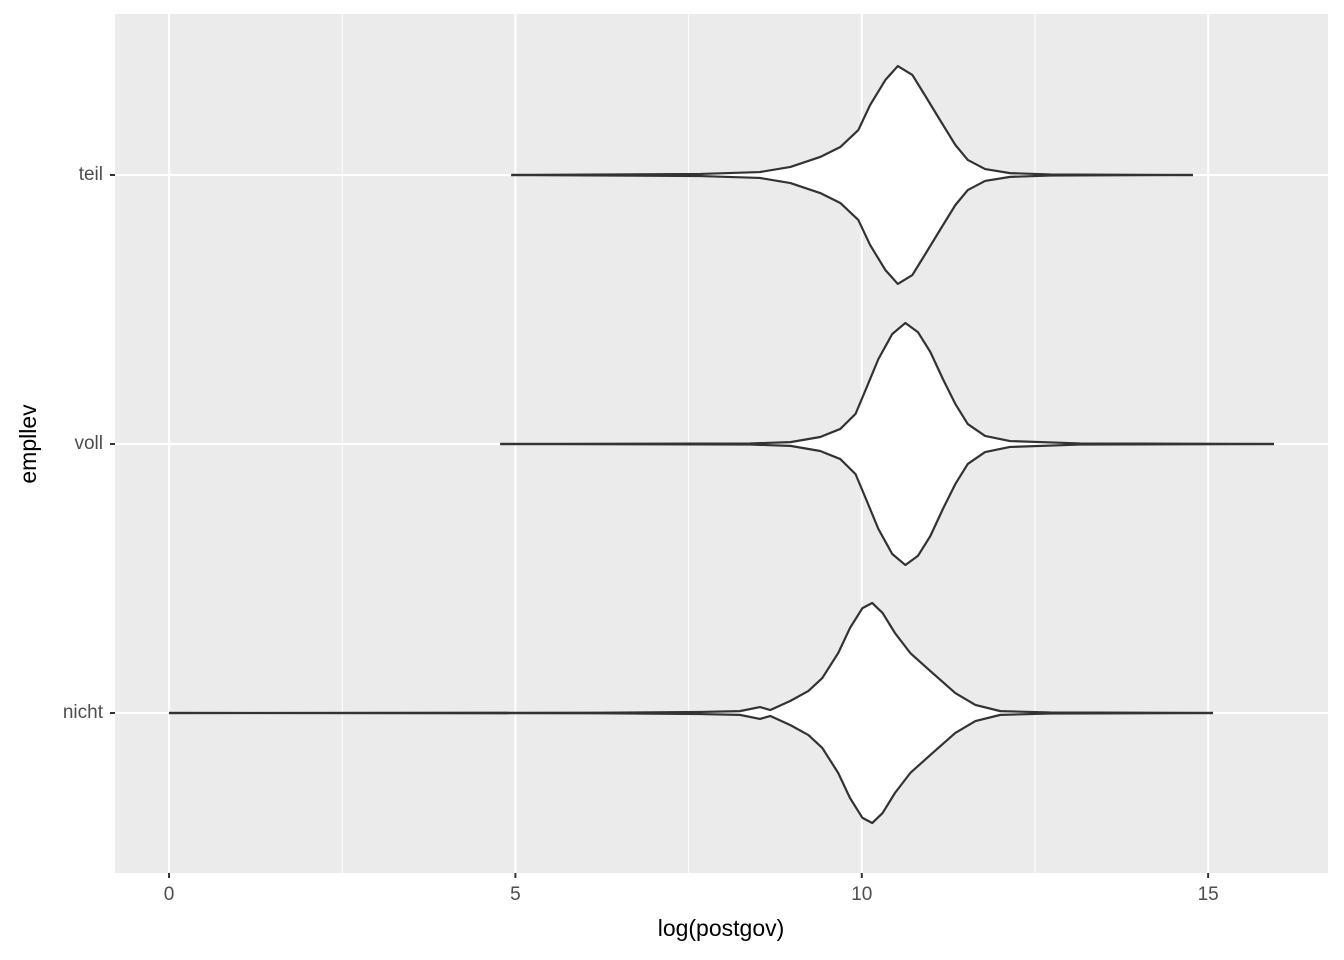  Describe the element at coordinates (83, 712) in the screenshot. I see `y-tick-label: nicht` at that location.